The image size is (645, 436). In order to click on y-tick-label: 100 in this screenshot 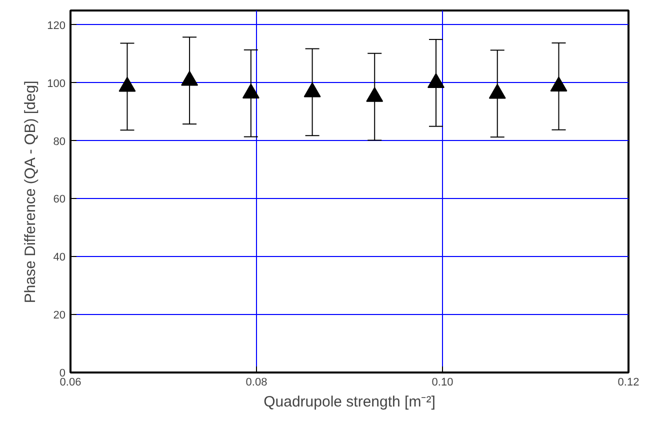, I will do `click(56, 84)`.